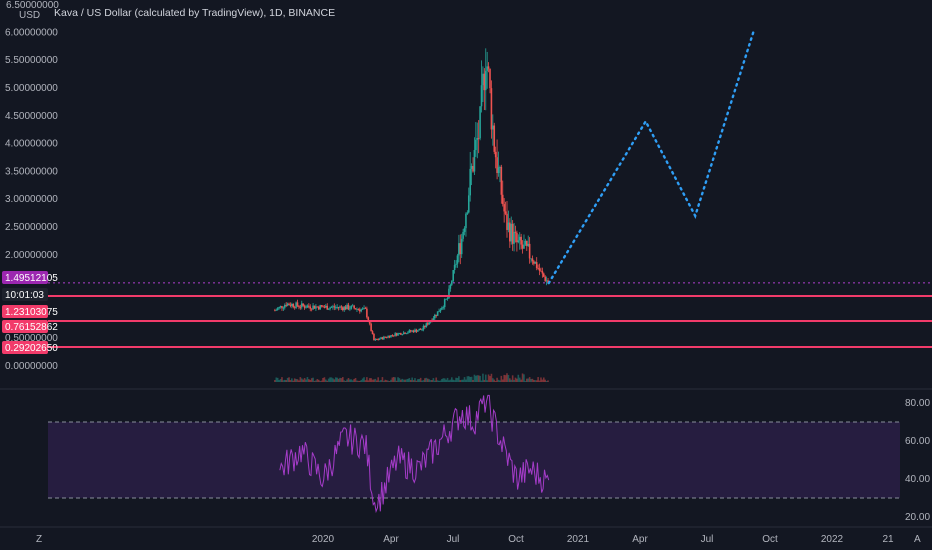  Describe the element at coordinates (888, 539) in the screenshot. I see `time-tick-label: 21` at that location.